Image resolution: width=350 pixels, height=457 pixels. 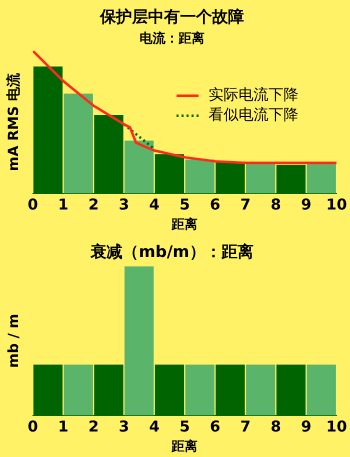 What do you see at coordinates (172, 251) in the screenshot?
I see `chart-title: 衰减（mb/m）：距离` at bounding box center [172, 251].